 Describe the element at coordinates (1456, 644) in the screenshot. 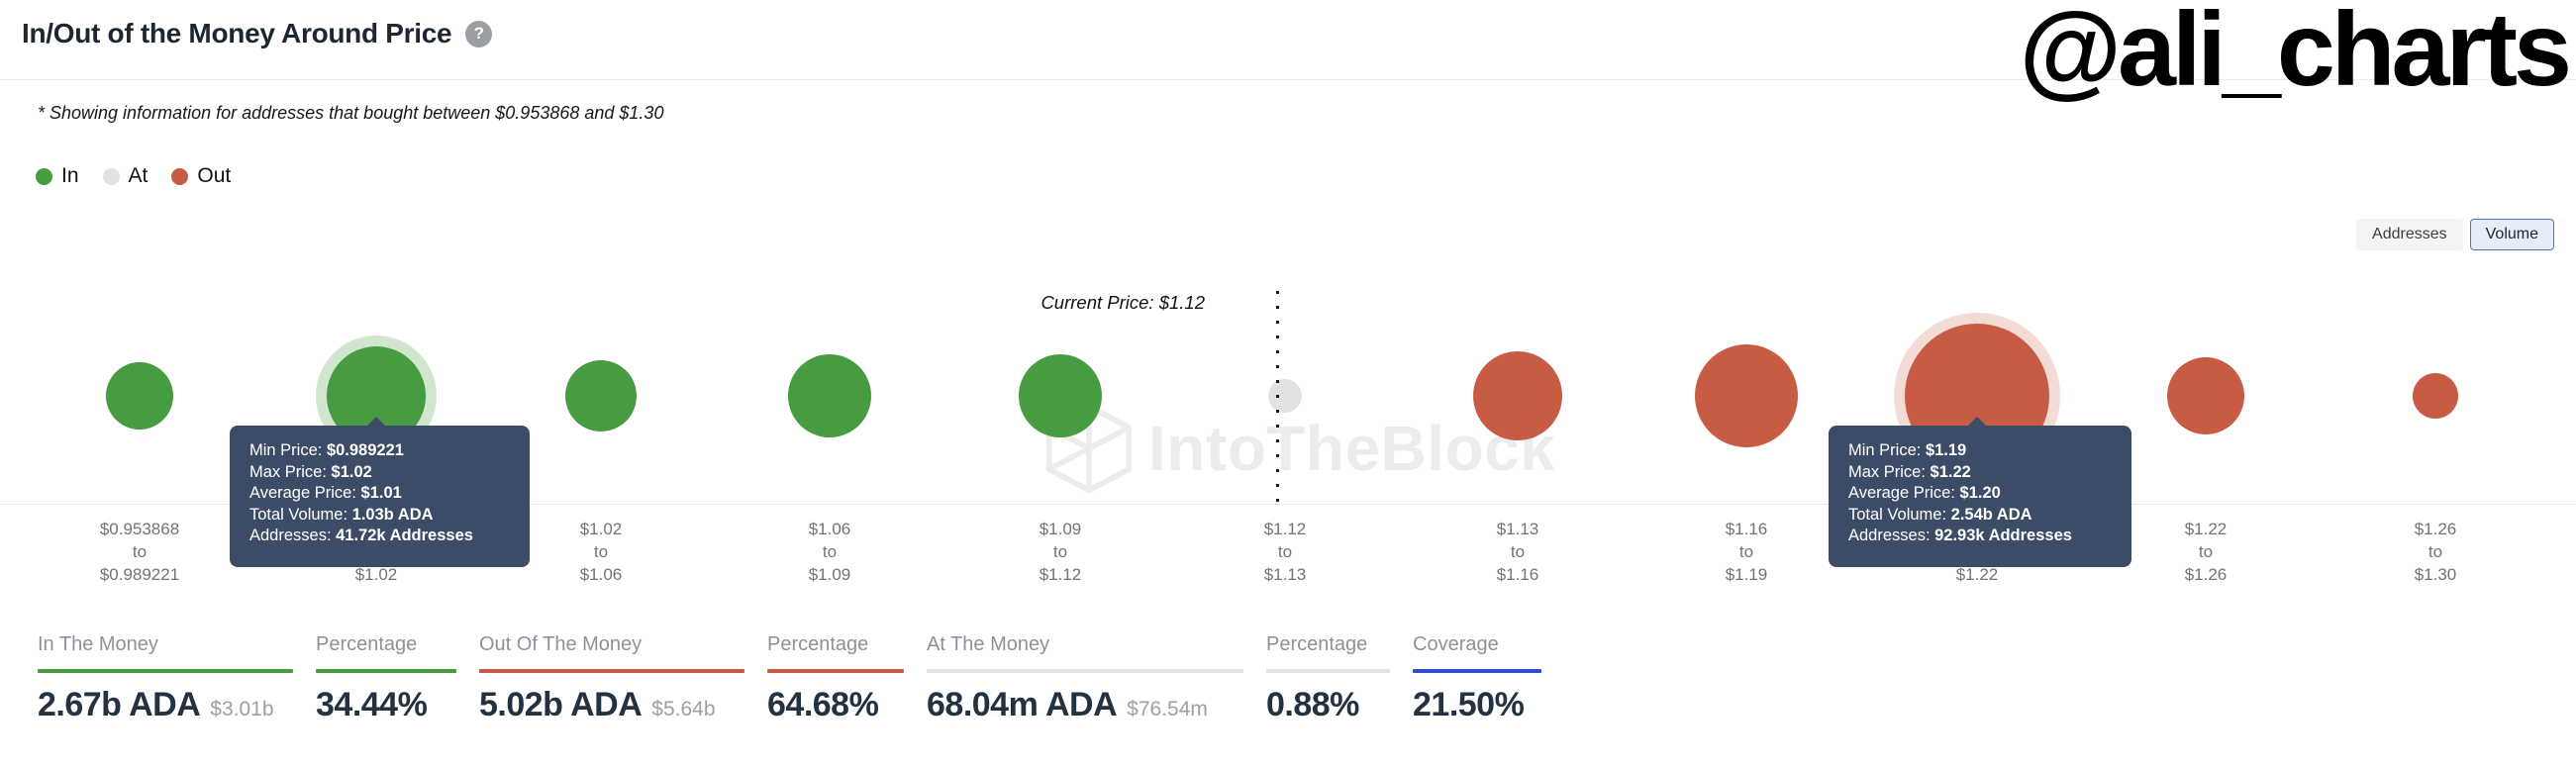

I see `stat-label: Coverage` at that location.